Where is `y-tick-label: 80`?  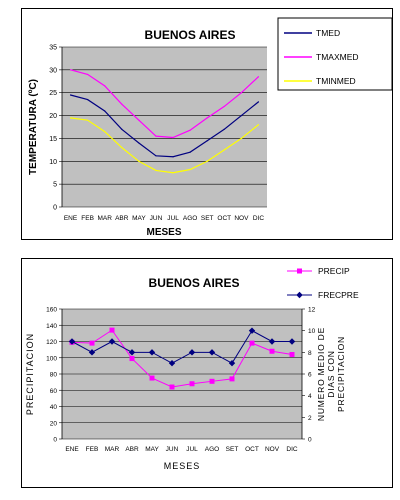
y-tick-label: 80 is located at coordinates (54, 375).